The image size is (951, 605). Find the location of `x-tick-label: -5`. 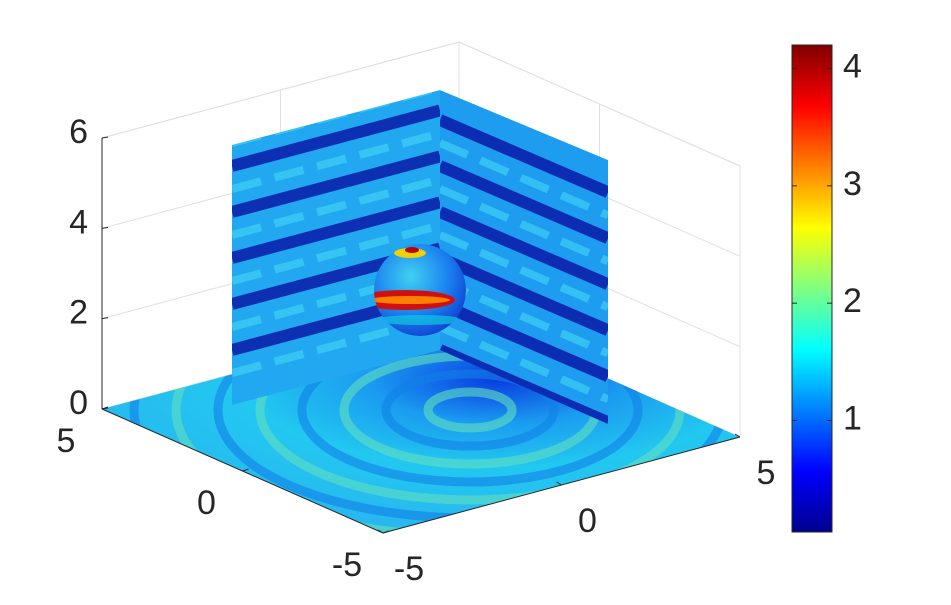

x-tick-label: -5 is located at coordinates (409, 569).